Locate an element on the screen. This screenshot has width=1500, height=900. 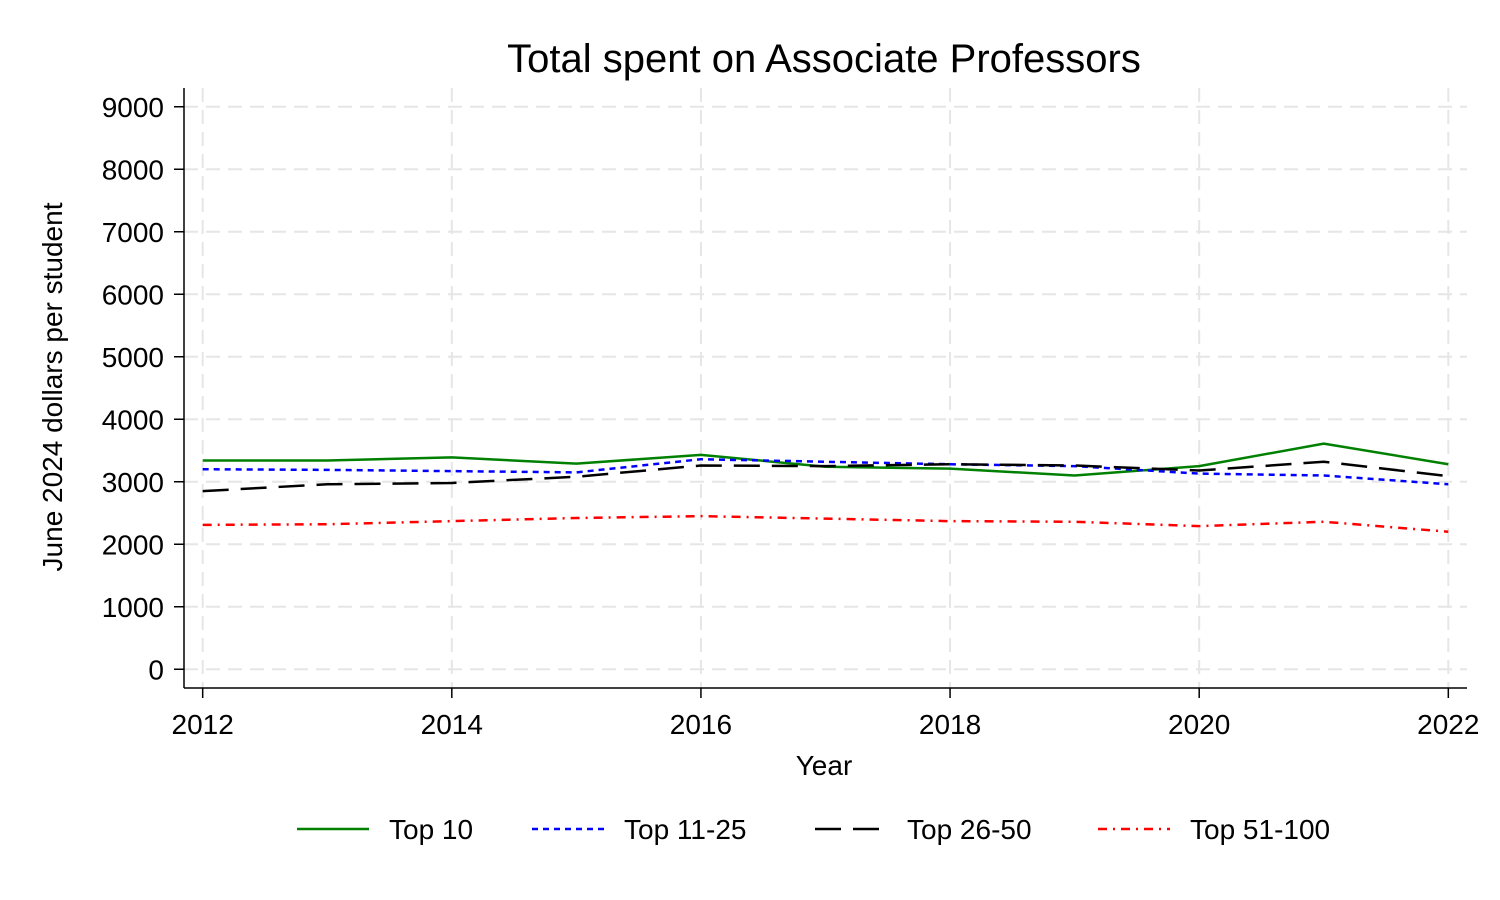
series-lines is located at coordinates (825, 487).